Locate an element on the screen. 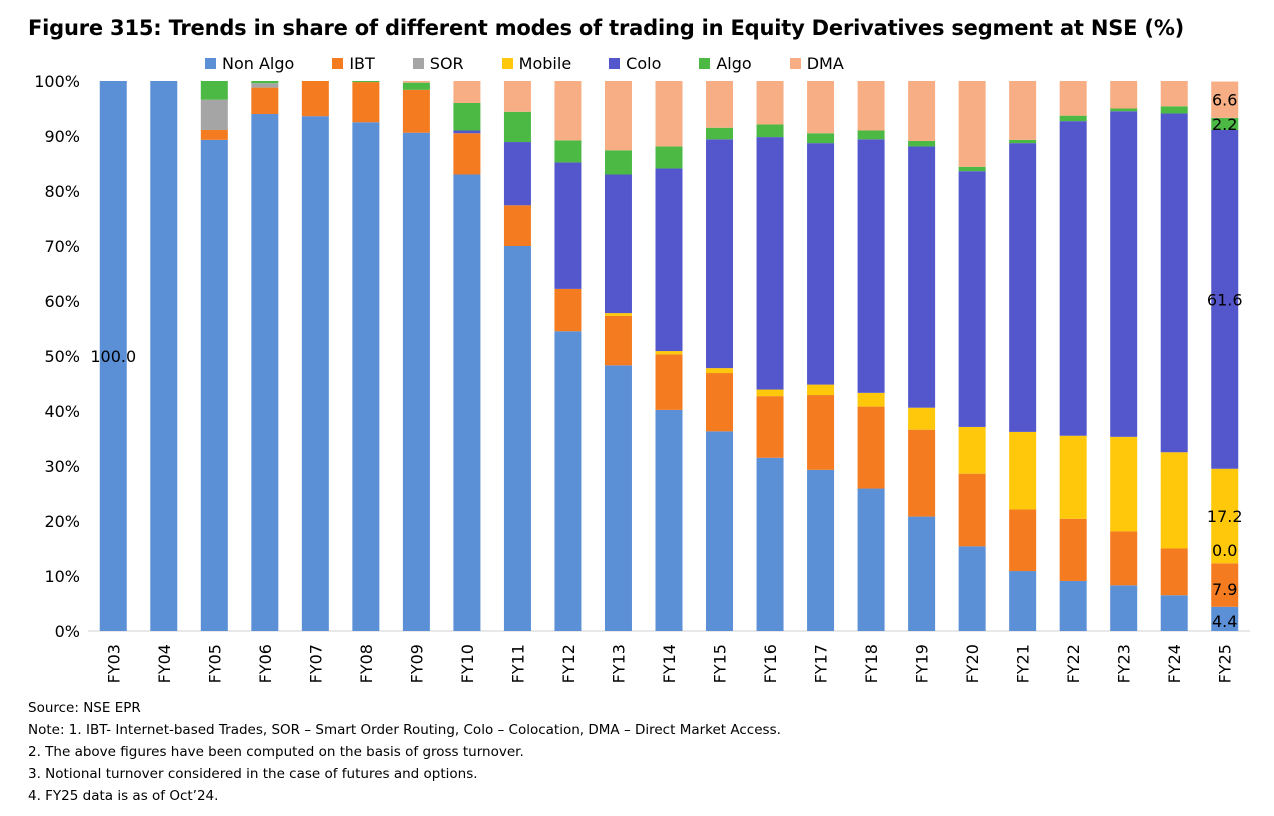  x-tick-label: FY09 is located at coordinates (416, 663).